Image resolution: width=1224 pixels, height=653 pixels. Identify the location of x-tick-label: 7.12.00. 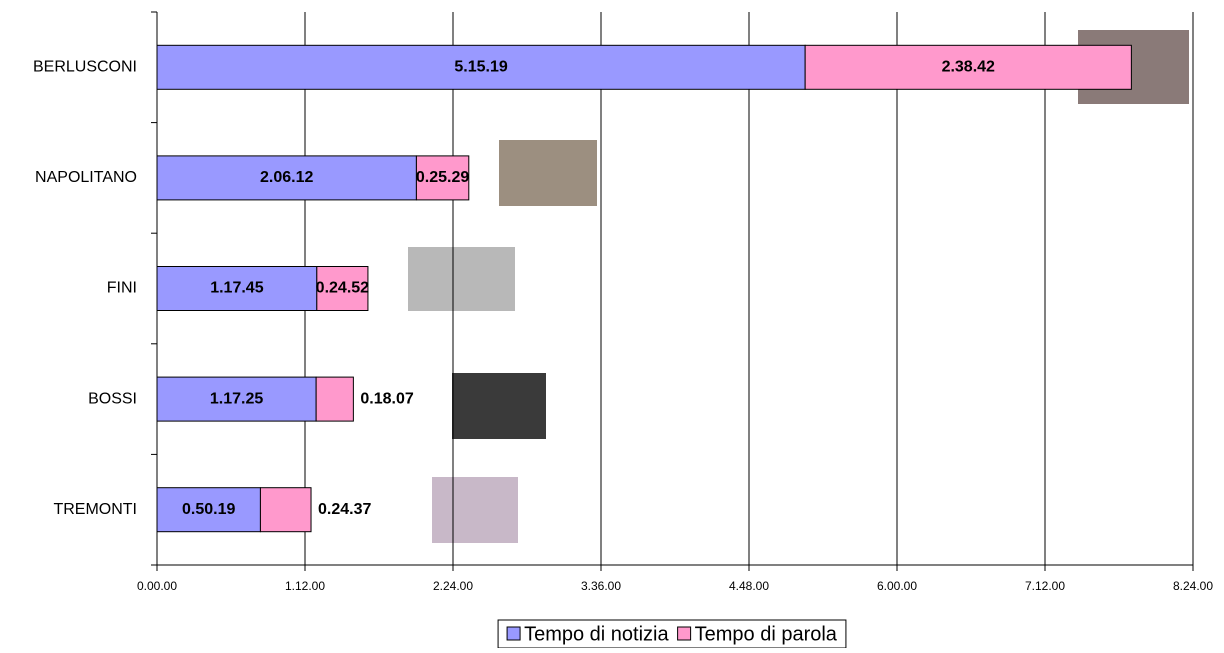
(1045, 586).